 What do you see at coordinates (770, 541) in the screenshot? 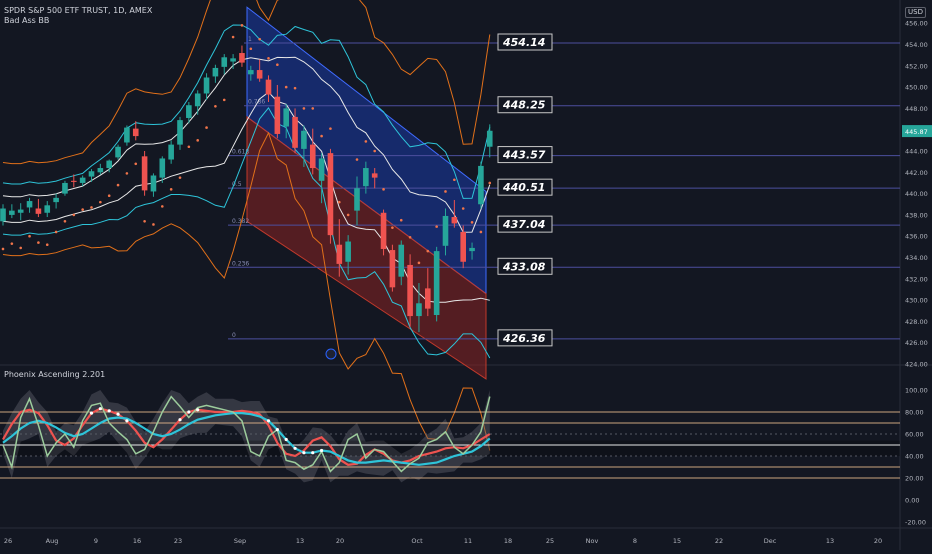
I see `time-tick-label: Dec` at bounding box center [770, 541].